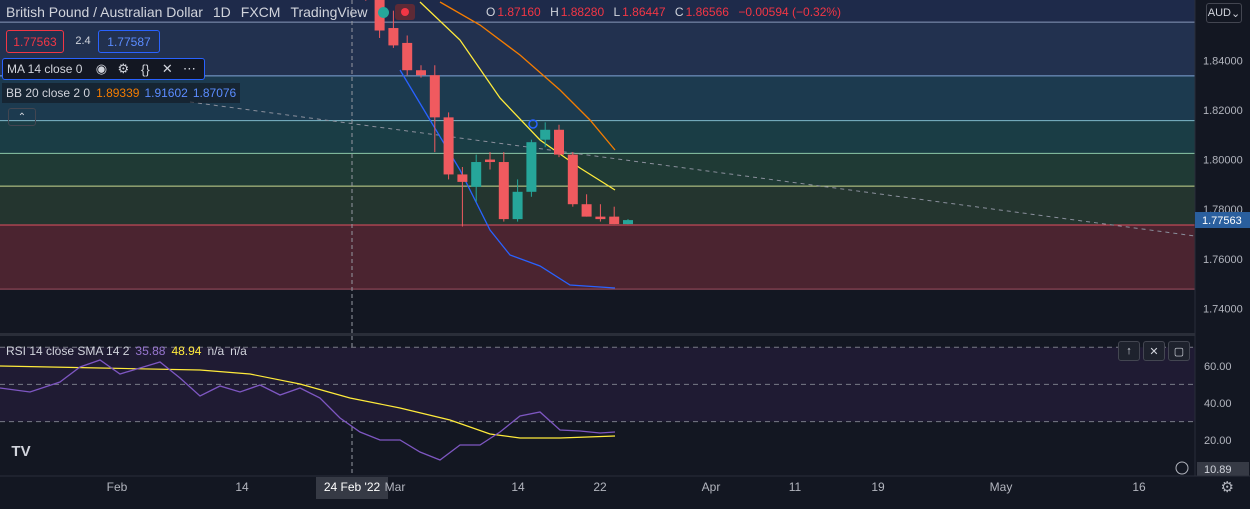  I want to click on source-label: TradingView, so click(329, 12).